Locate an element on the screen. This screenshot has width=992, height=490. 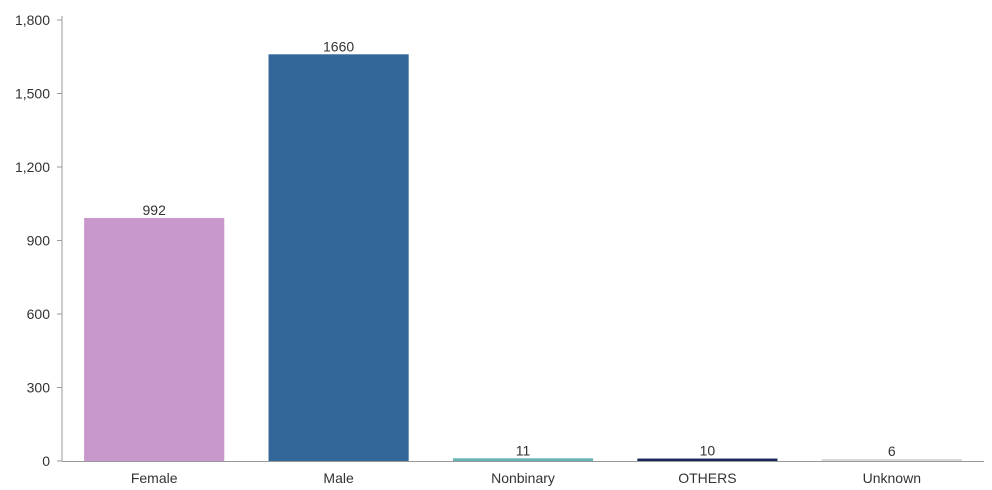
y-tick-label: 1,800 is located at coordinates (32, 20).